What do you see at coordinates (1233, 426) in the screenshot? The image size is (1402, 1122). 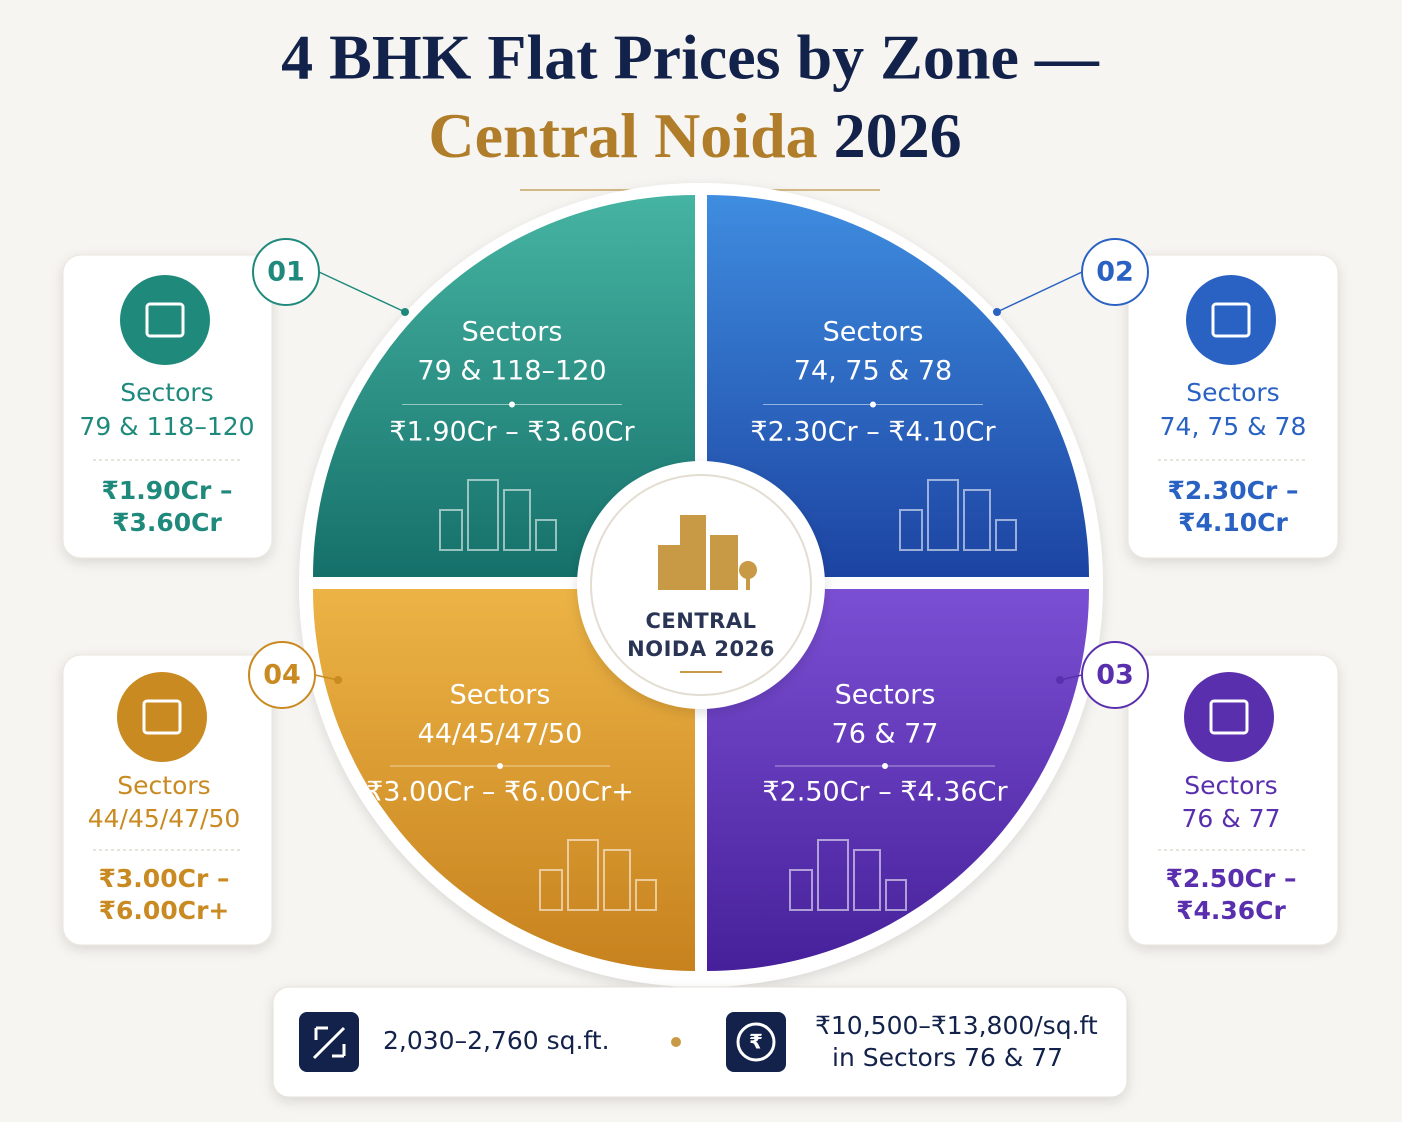 I see `card-sectors: 74, 75 & 78` at bounding box center [1233, 426].